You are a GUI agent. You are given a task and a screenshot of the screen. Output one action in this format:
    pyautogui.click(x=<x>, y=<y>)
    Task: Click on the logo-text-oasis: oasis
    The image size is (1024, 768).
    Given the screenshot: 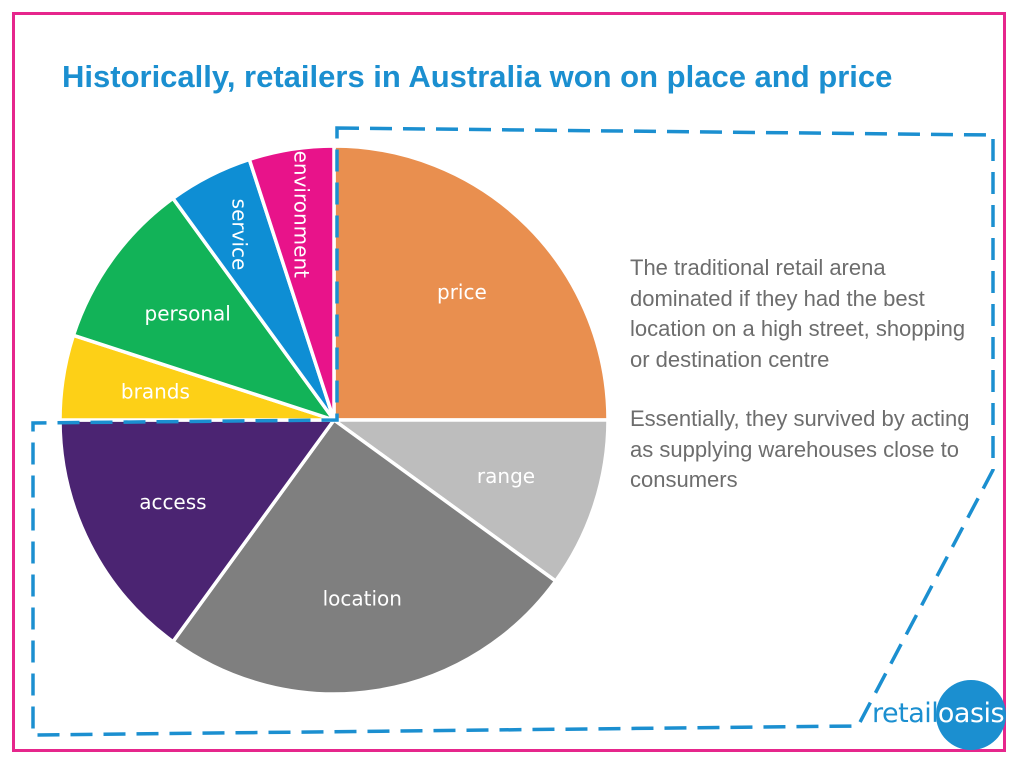 What is the action you would take?
    pyautogui.click(x=971, y=713)
    